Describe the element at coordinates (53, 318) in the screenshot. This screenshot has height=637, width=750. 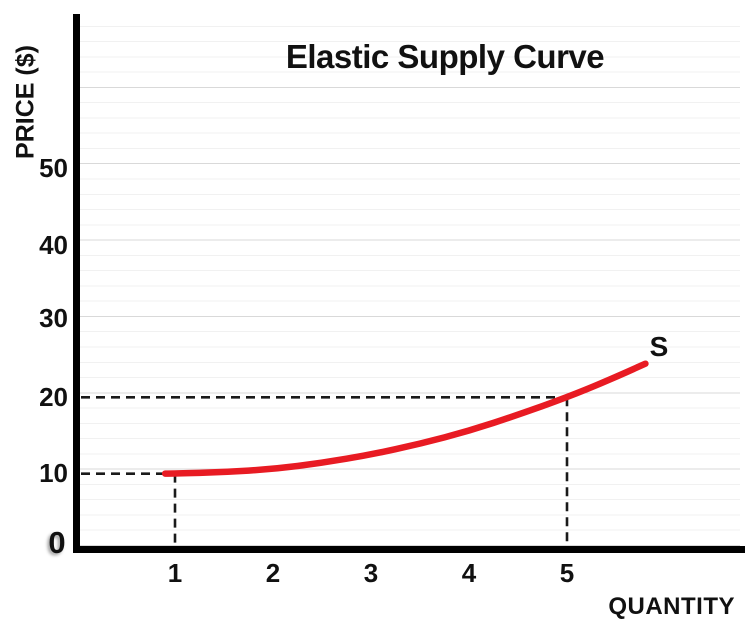
I see `y-tick-label-30: 30` at that location.